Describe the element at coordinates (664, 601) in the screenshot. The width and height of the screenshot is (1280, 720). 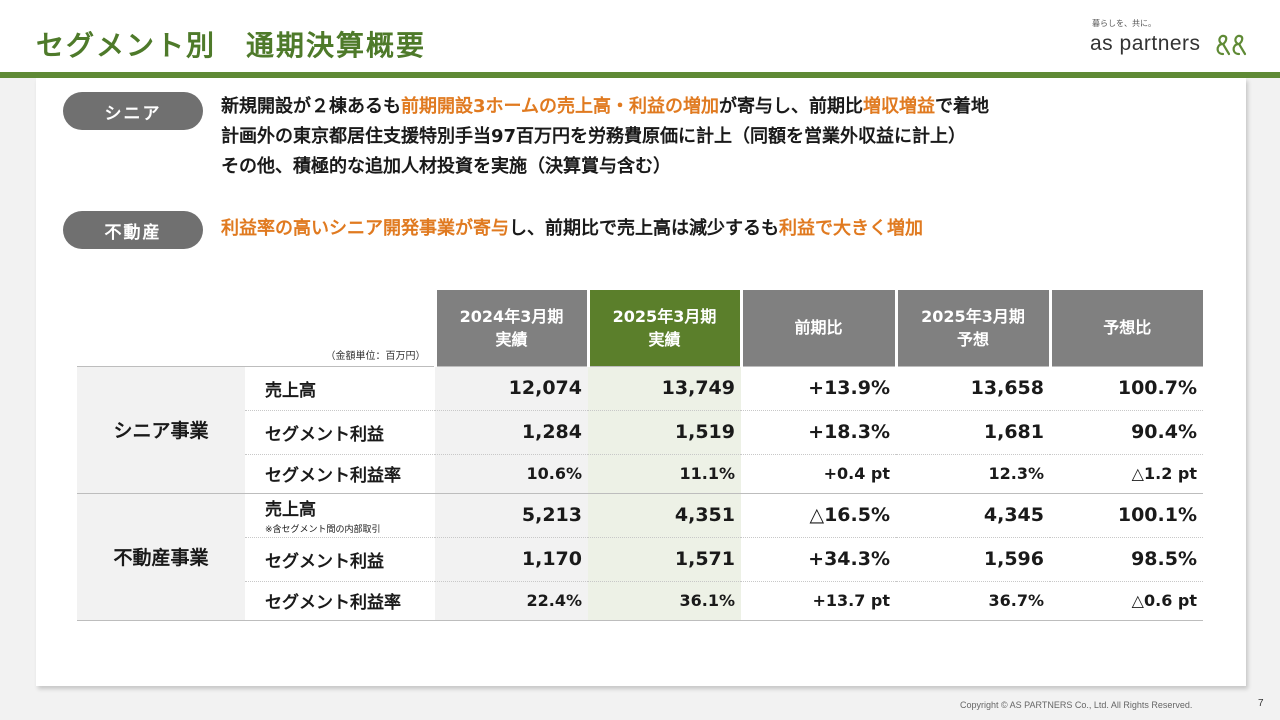
I see `value-fy2025: 36.1%` at that location.